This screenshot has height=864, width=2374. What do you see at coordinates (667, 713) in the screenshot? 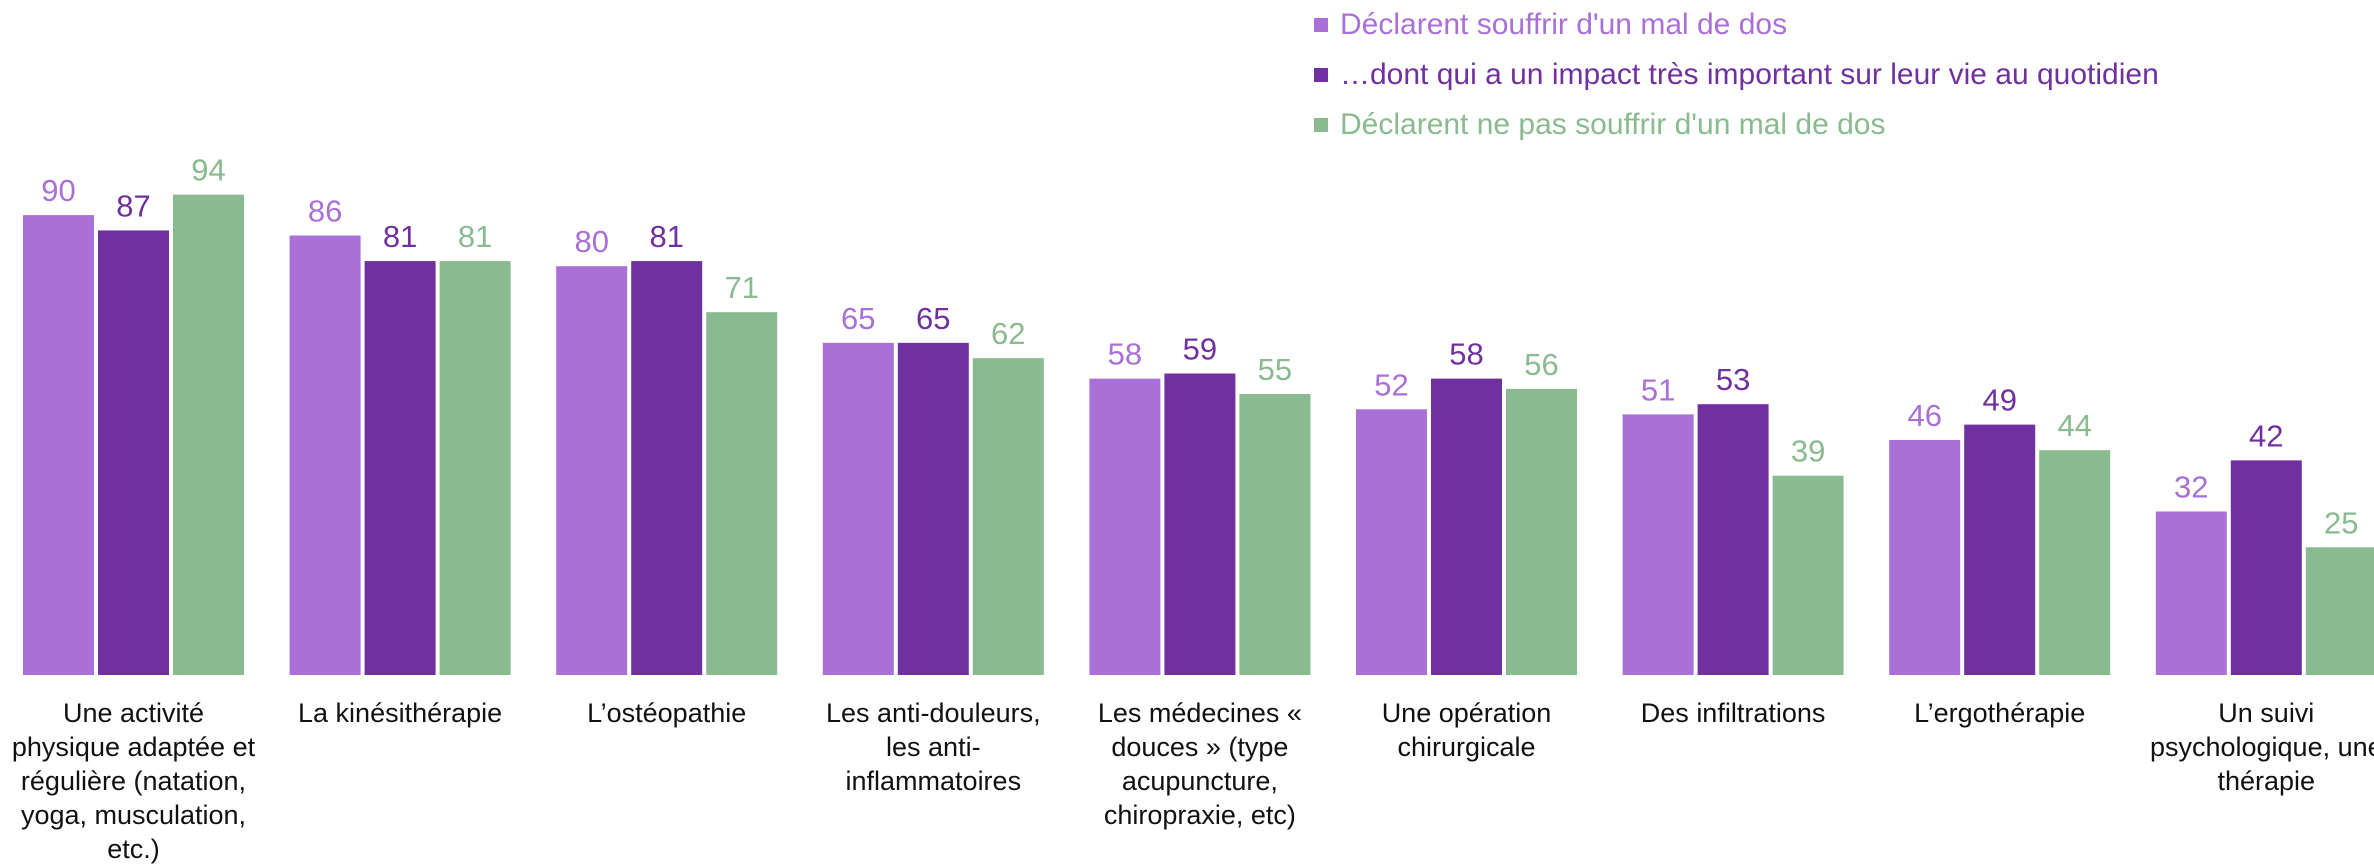
I see `x-tick-label: L’ostéopathie` at bounding box center [667, 713].